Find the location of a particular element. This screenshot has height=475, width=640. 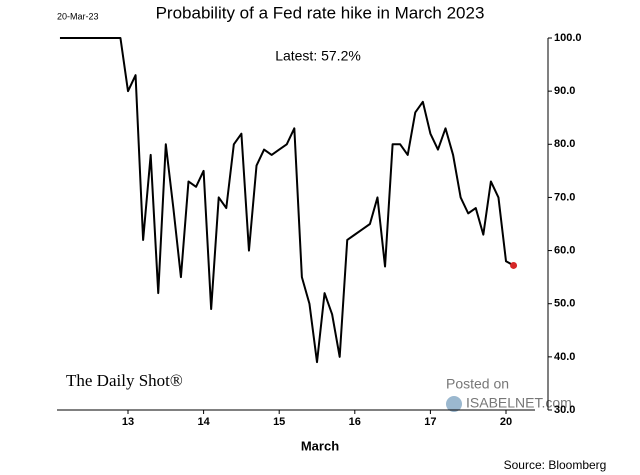

x-tick-label: 15 is located at coordinates (279, 422).